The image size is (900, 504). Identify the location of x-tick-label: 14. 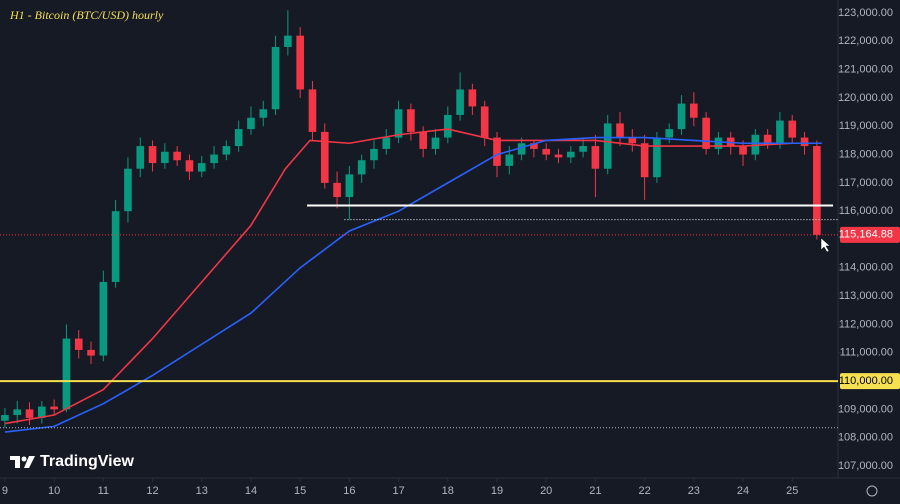
(251, 491).